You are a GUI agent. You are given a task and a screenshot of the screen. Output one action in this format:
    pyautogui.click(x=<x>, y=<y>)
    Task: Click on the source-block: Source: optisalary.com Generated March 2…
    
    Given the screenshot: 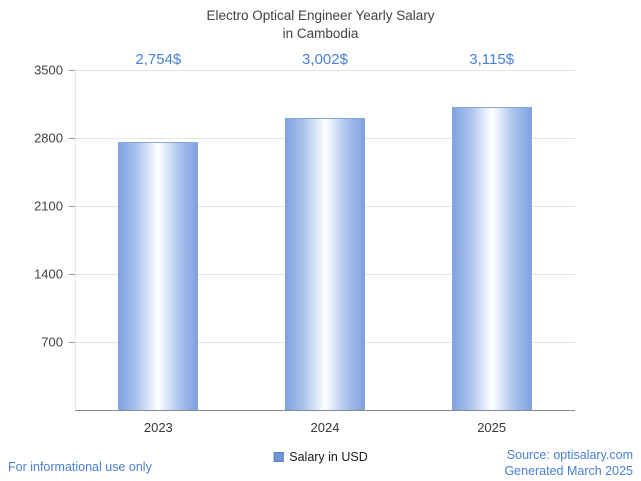 What is the action you would take?
    pyautogui.click(x=568, y=463)
    